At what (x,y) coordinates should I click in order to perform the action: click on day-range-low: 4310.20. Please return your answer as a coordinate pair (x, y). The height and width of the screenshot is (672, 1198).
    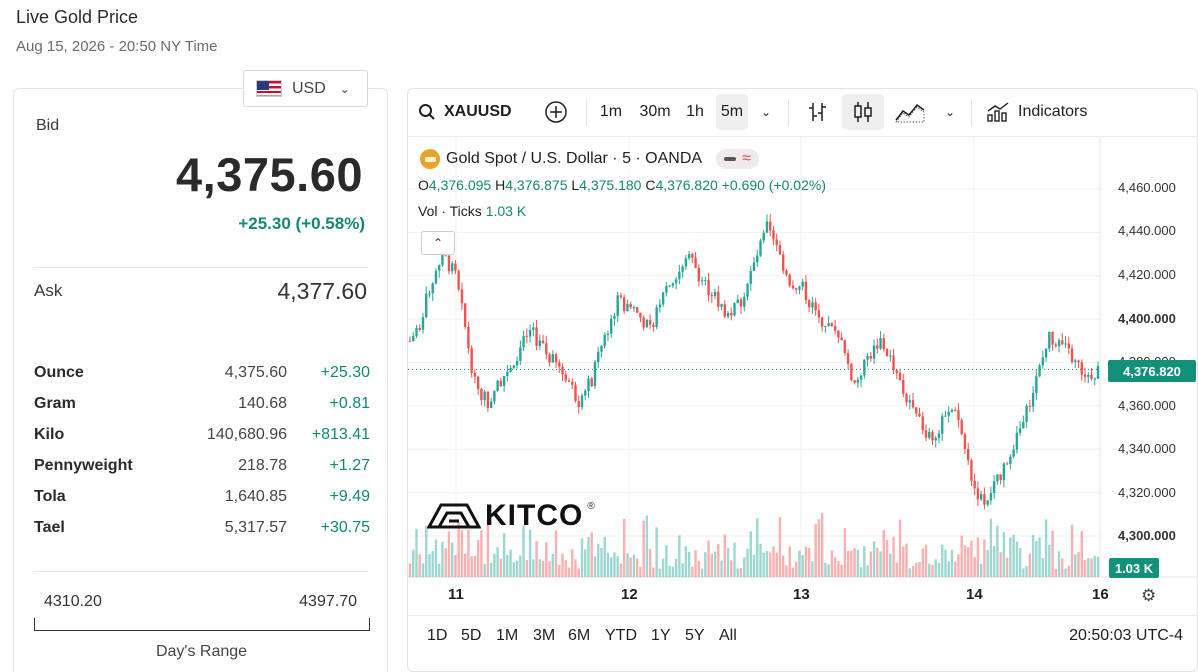
    Looking at the image, I should click on (73, 601).